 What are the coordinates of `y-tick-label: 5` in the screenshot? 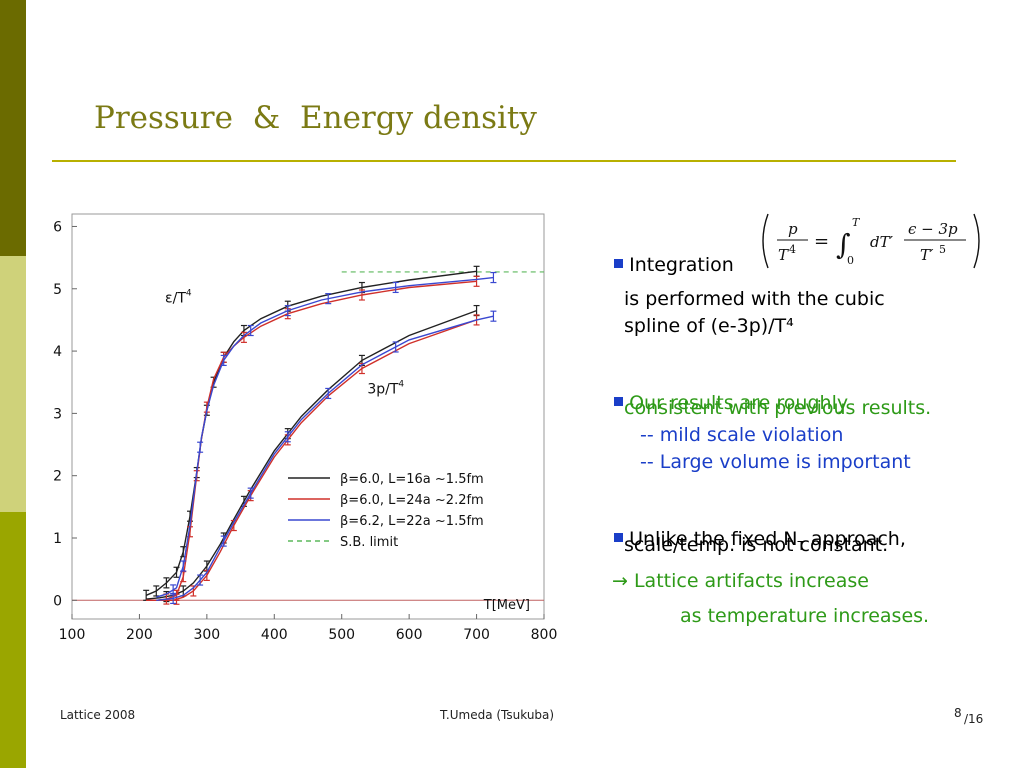 It's located at (57, 290).